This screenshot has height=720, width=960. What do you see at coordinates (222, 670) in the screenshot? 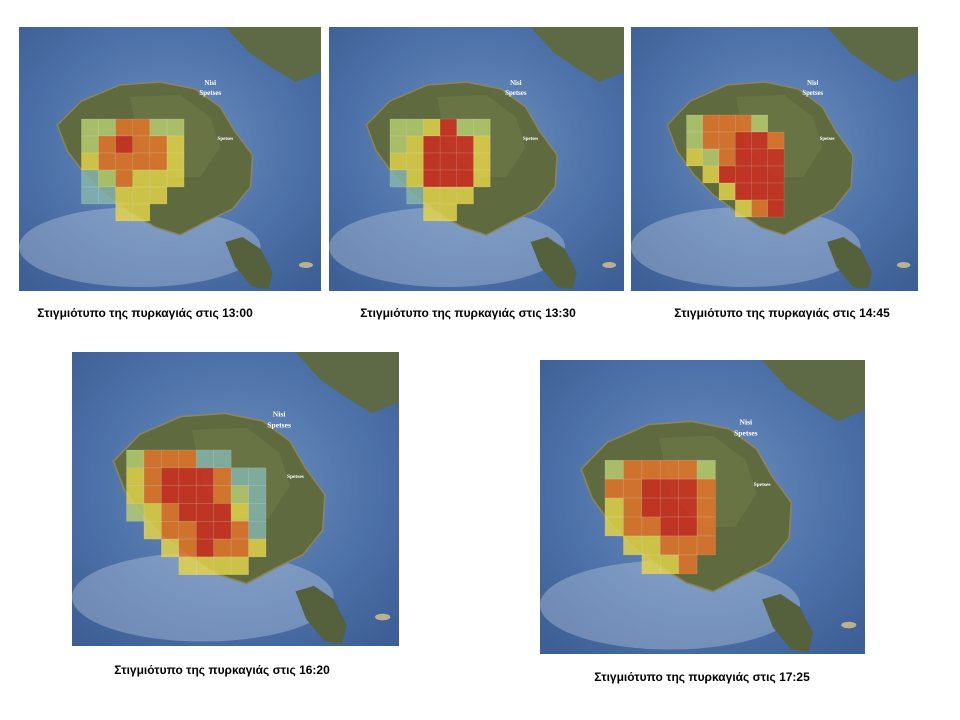
I see `caption: Στιγμιότυπο της πυρκαγιάς στις 16:20` at bounding box center [222, 670].